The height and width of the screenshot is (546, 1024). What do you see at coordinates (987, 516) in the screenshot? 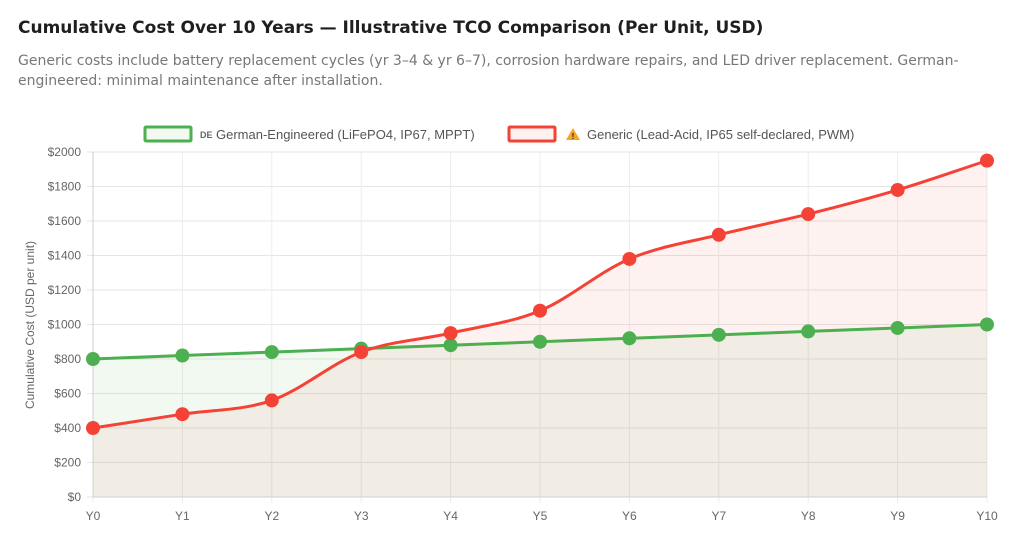
I see `x-tick-label: Y10` at bounding box center [987, 516].